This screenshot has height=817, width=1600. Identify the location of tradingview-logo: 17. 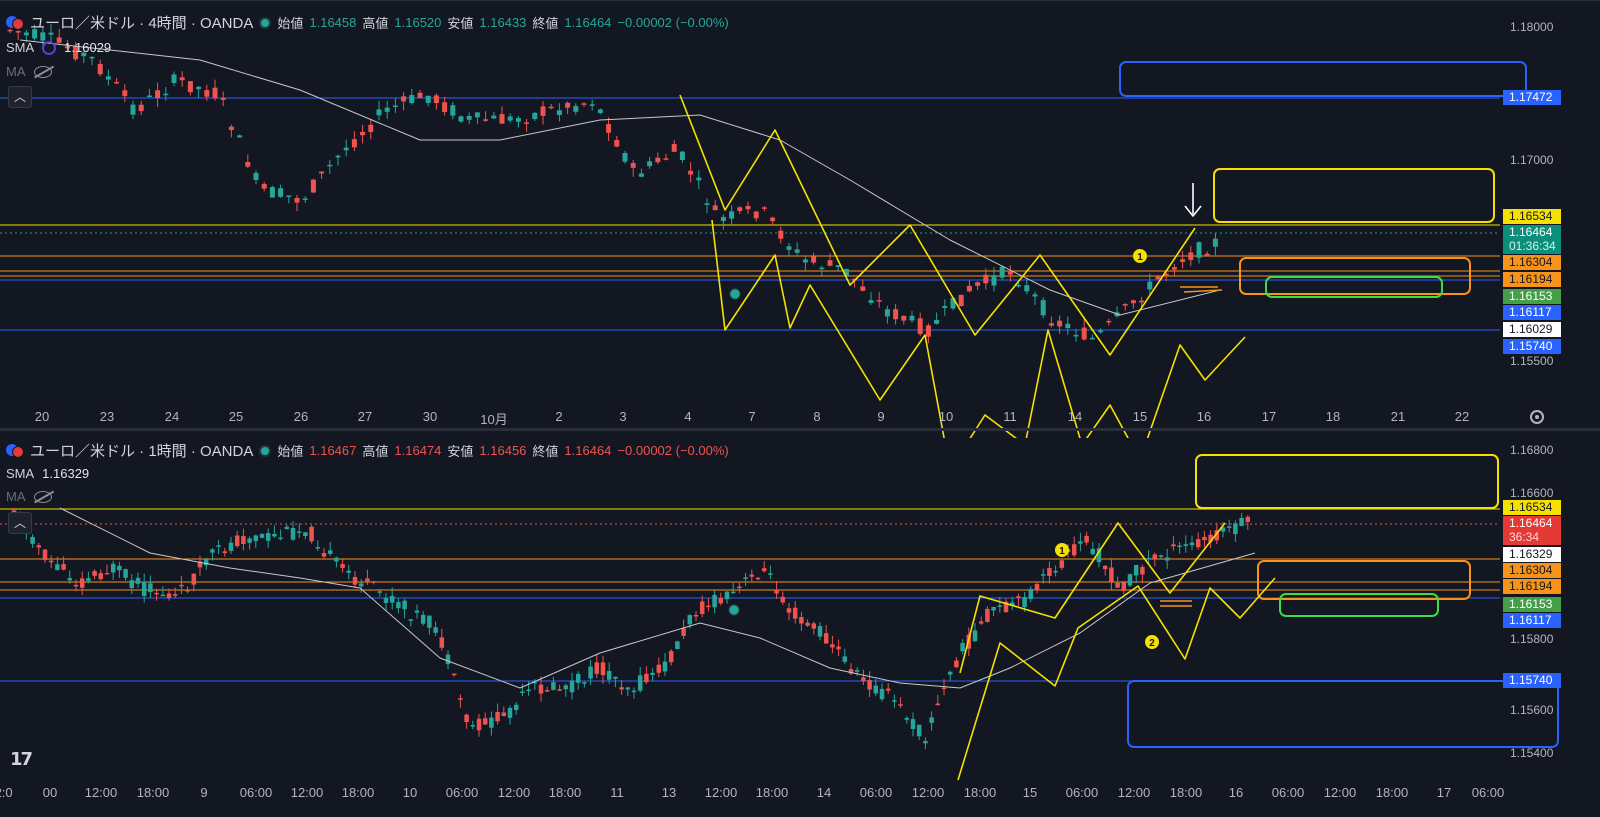
(21, 759).